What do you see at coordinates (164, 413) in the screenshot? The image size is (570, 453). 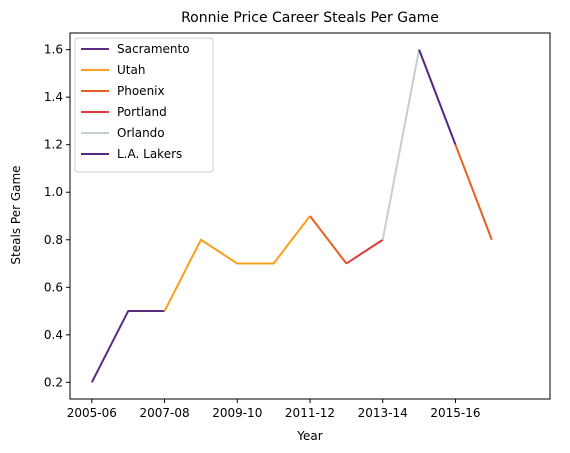 I see `x-tick-label: 2007-08` at bounding box center [164, 413].